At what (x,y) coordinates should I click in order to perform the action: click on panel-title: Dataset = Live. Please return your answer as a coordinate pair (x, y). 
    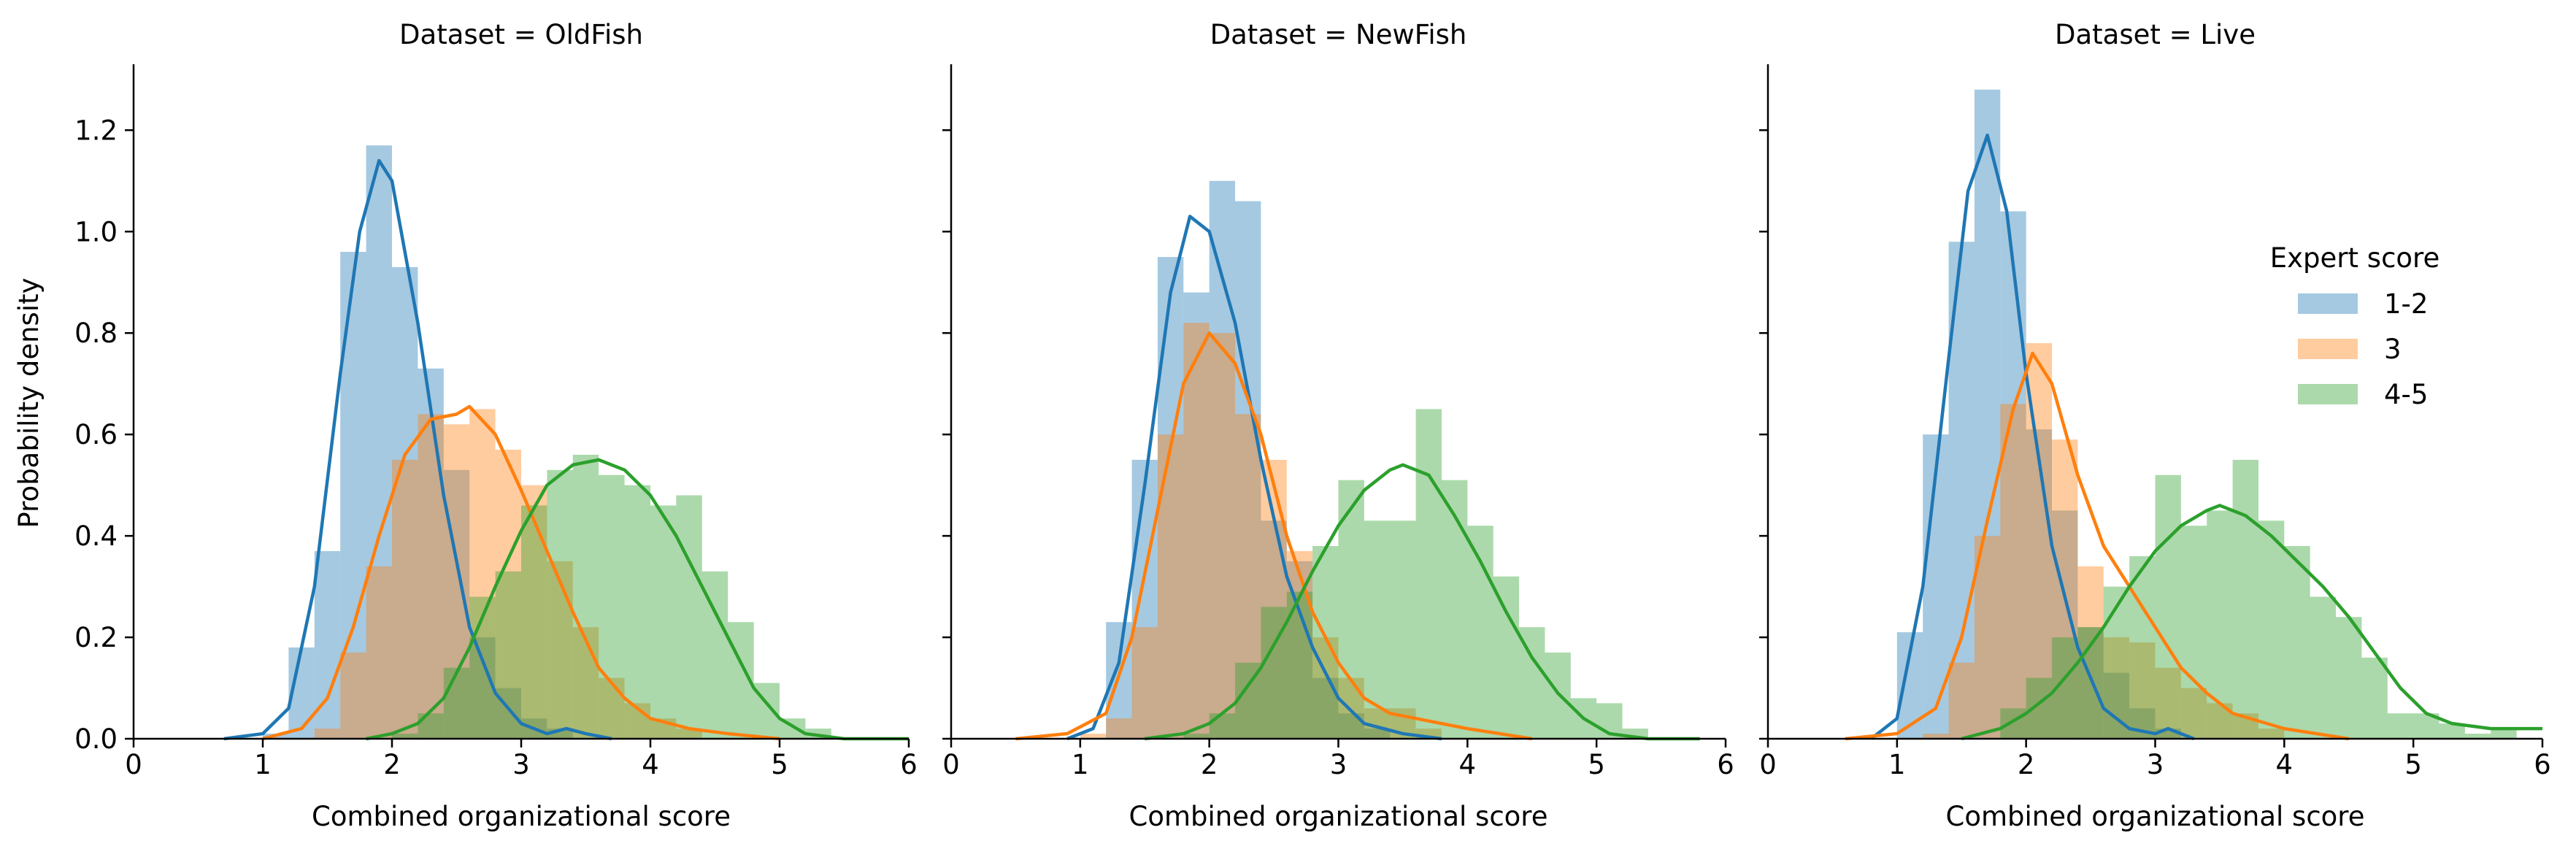
    Looking at the image, I should click on (2155, 34).